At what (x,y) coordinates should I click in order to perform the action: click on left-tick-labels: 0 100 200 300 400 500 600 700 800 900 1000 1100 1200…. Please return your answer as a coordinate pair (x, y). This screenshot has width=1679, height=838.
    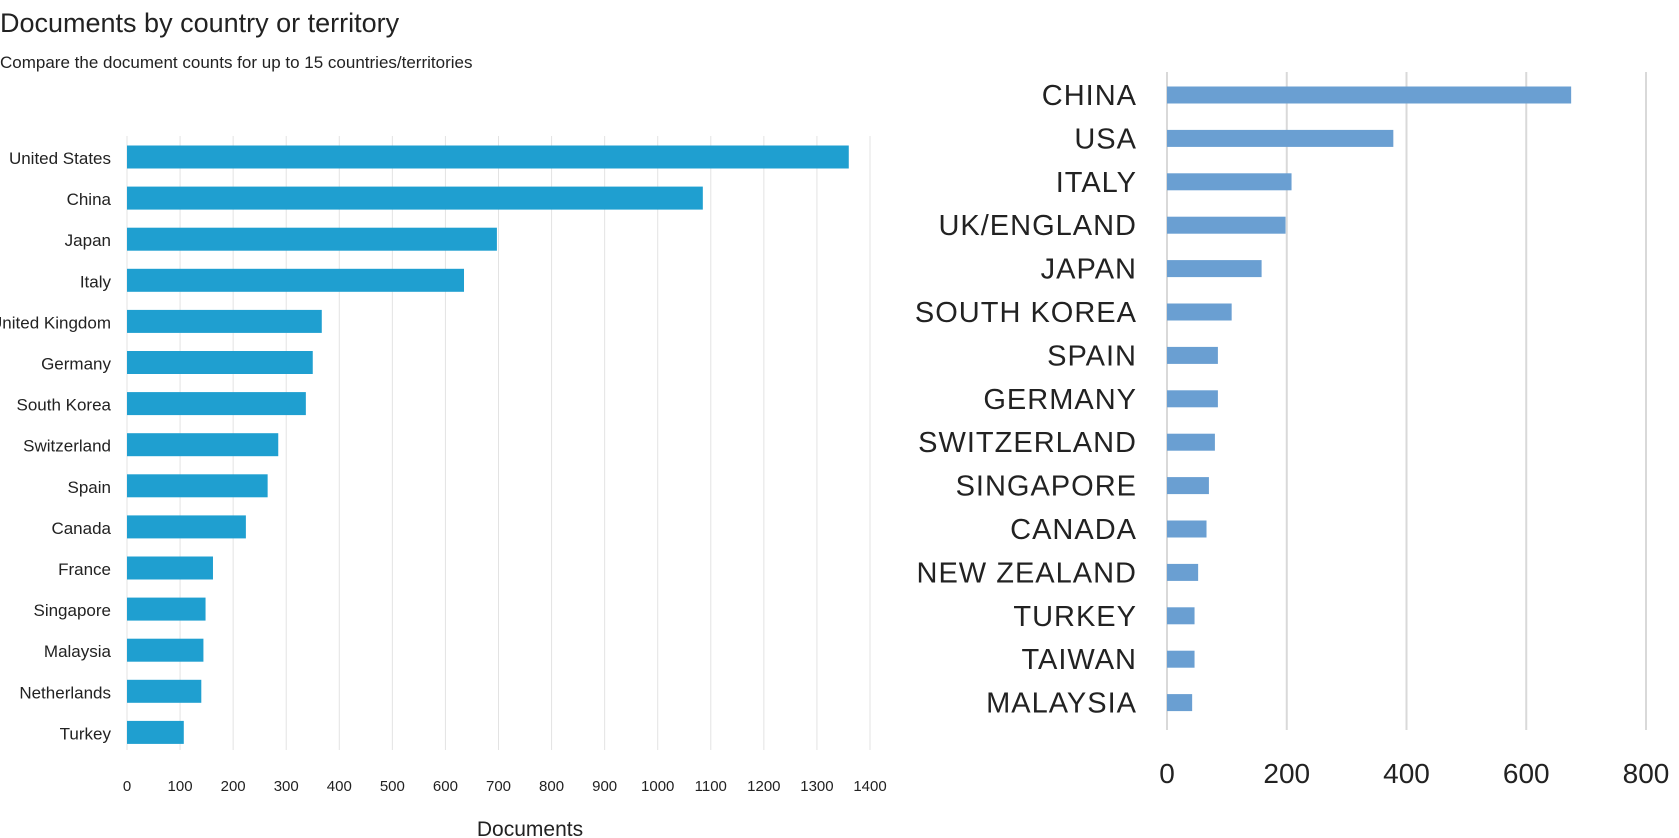
    Looking at the image, I should click on (505, 786).